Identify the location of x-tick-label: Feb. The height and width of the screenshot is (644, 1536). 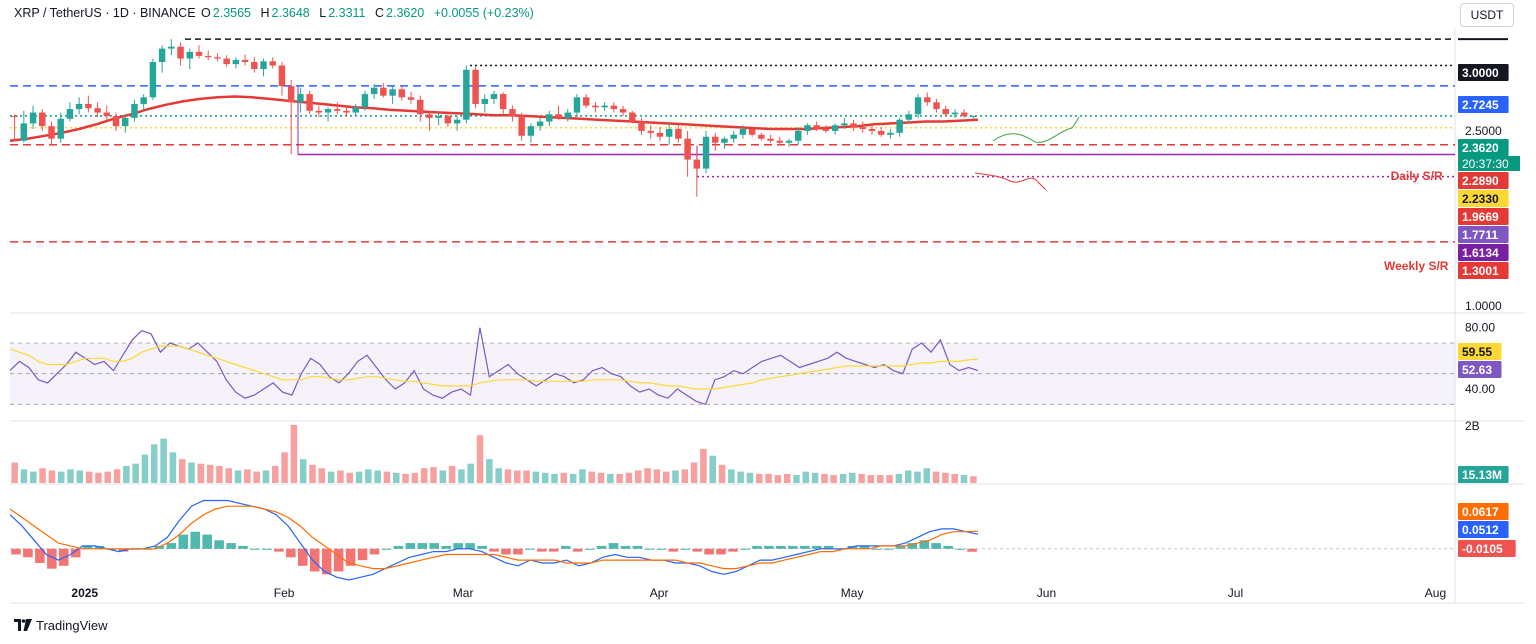
(284, 593).